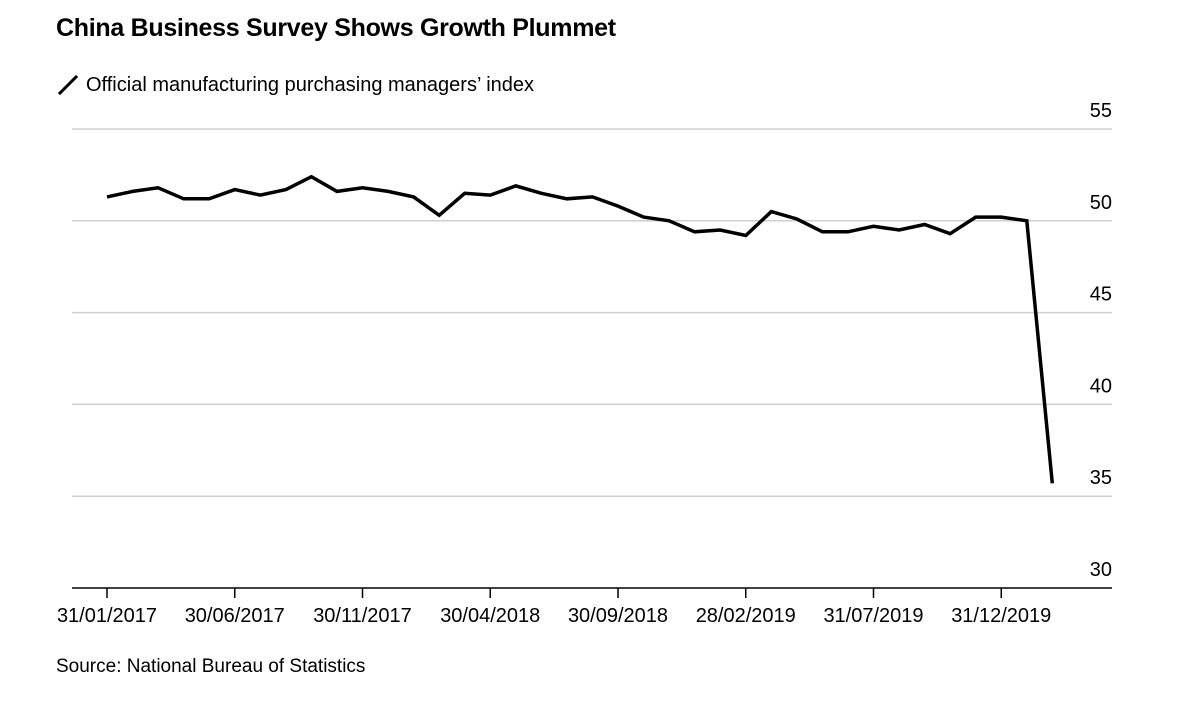 The image size is (1200, 717). What do you see at coordinates (1001, 616) in the screenshot?
I see `x-tick-label: 31/12/2019` at bounding box center [1001, 616].